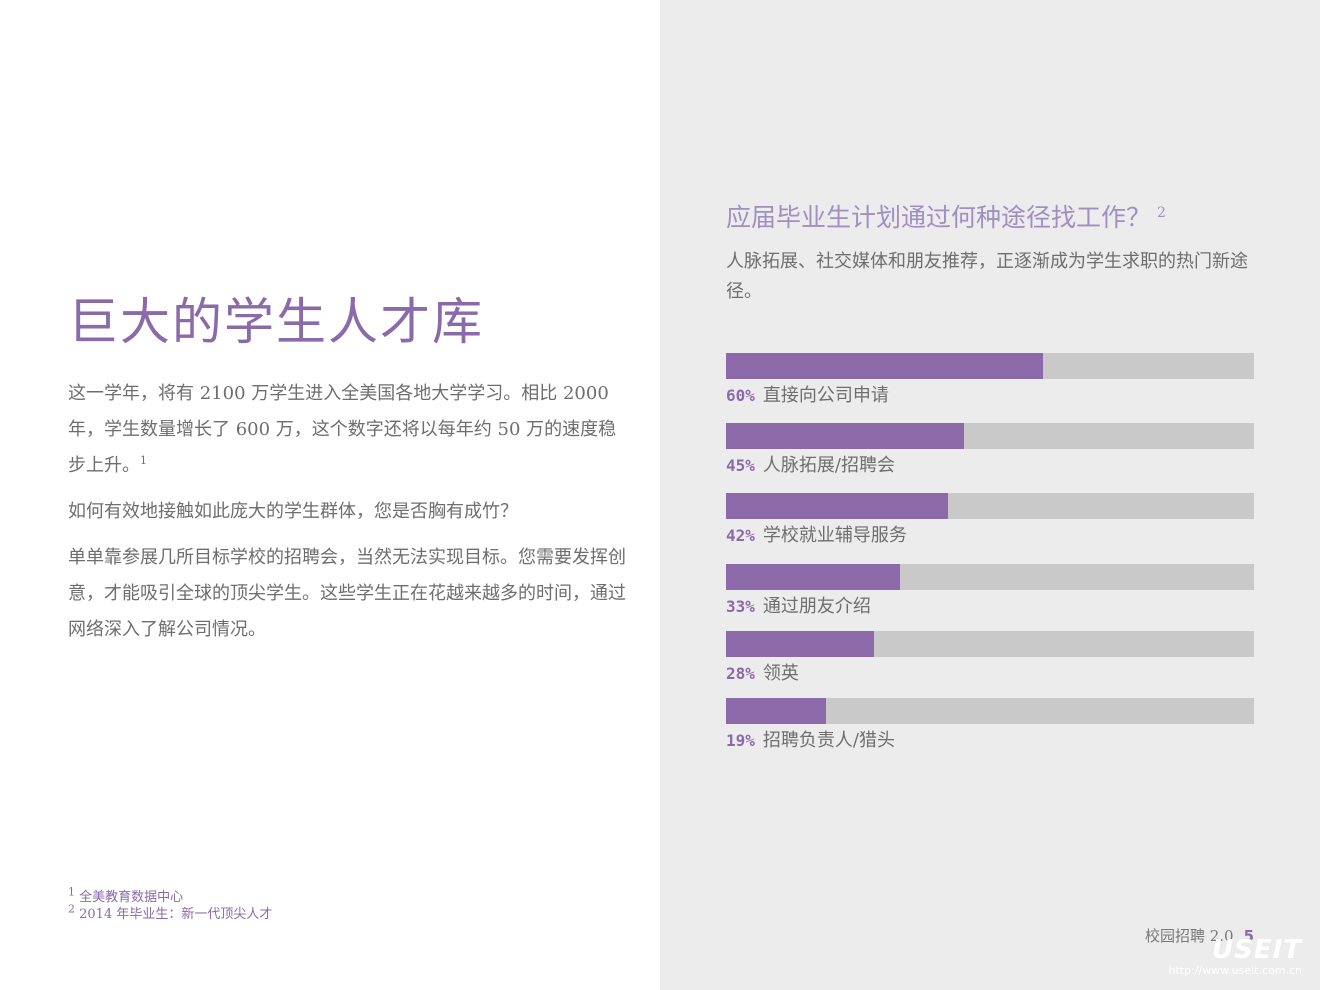 The image size is (1320, 990). What do you see at coordinates (71, 892) in the screenshot?
I see `footnote-number: 1` at bounding box center [71, 892].